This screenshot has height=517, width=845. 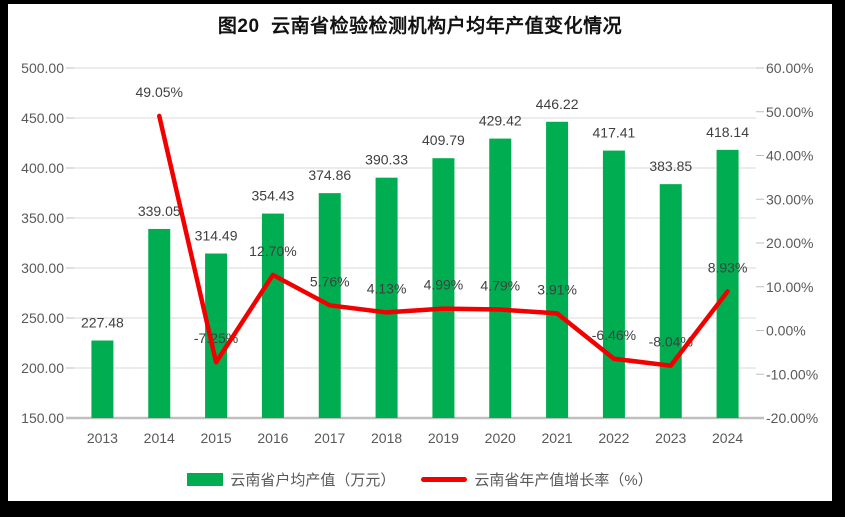 I want to click on bar-2015, so click(x=216, y=335).